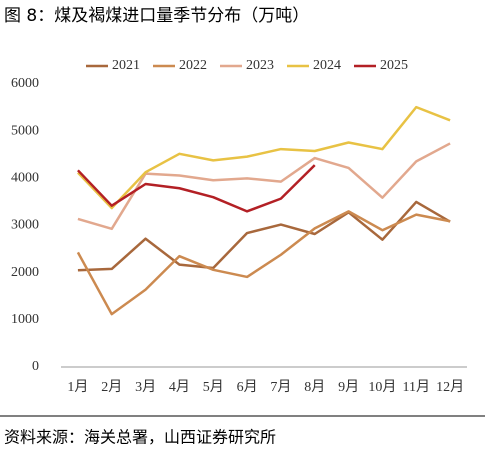 Image resolution: width=485 pixels, height=459 pixels. I want to click on legend-label: 2022, so click(193, 65).